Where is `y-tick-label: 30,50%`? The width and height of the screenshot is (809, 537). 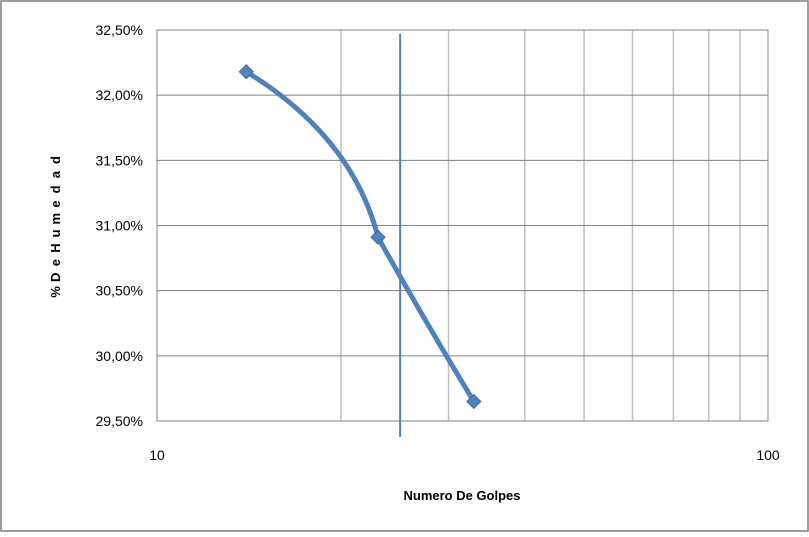 y-tick-label: 30,50% is located at coordinates (119, 291).